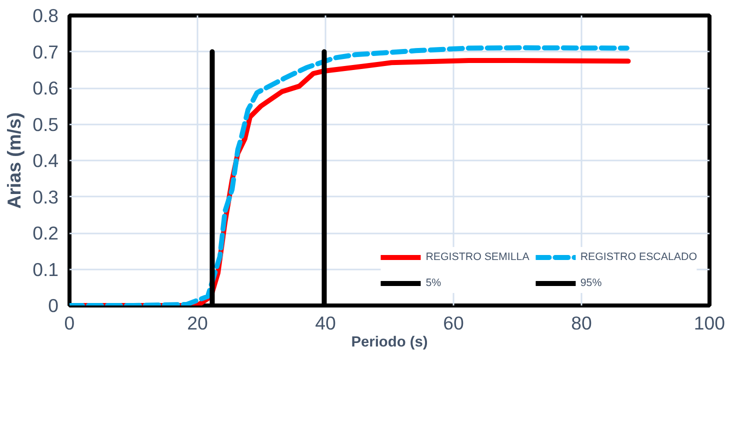 This screenshot has height=435, width=755. I want to click on x-tick-label: 0, so click(69, 323).